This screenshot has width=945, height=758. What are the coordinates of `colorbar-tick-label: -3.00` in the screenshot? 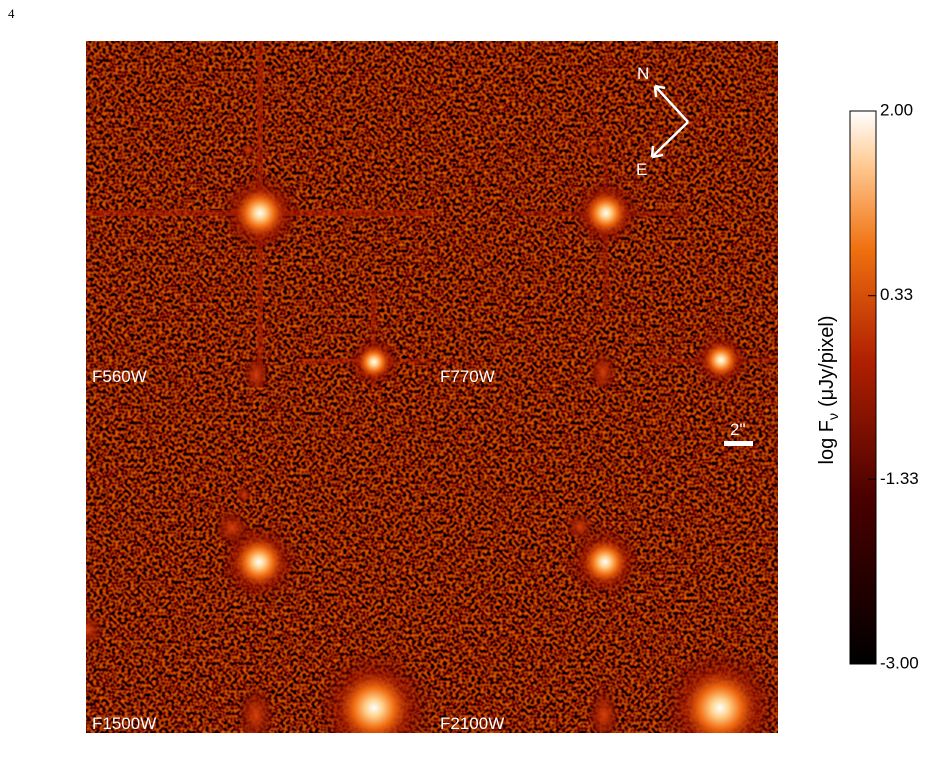 It's located at (899, 662).